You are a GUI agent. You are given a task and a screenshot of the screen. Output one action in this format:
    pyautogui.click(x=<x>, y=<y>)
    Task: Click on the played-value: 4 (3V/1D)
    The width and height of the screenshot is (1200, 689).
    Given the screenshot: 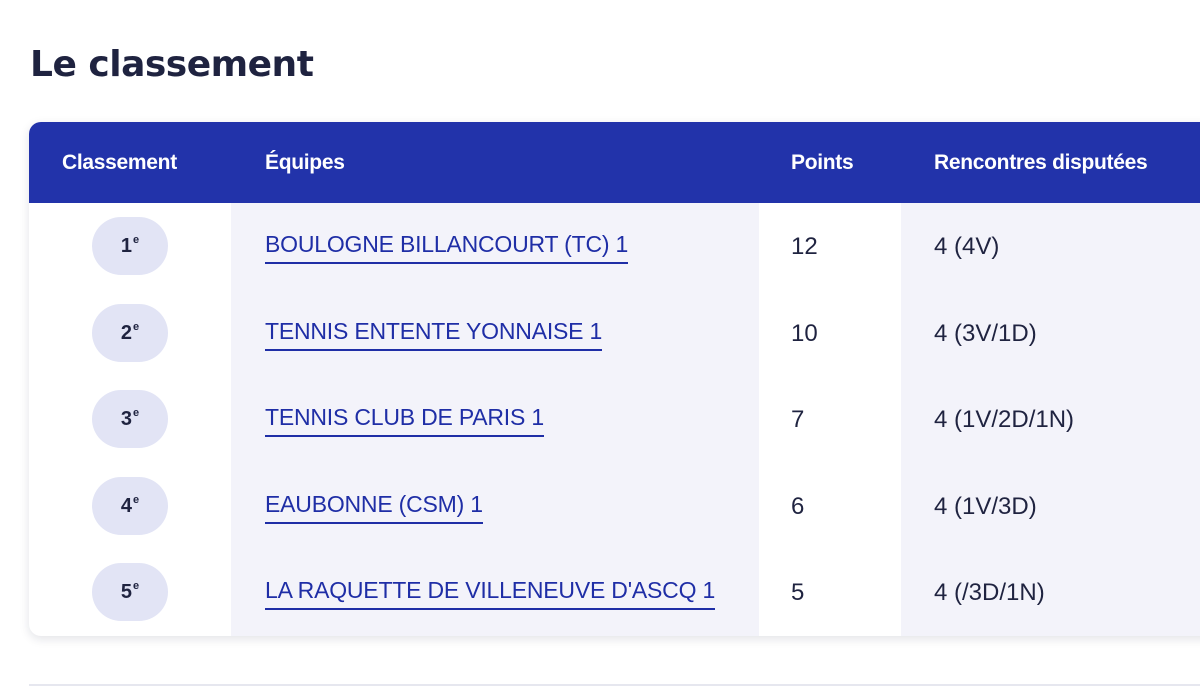 What is the action you would take?
    pyautogui.click(x=985, y=333)
    